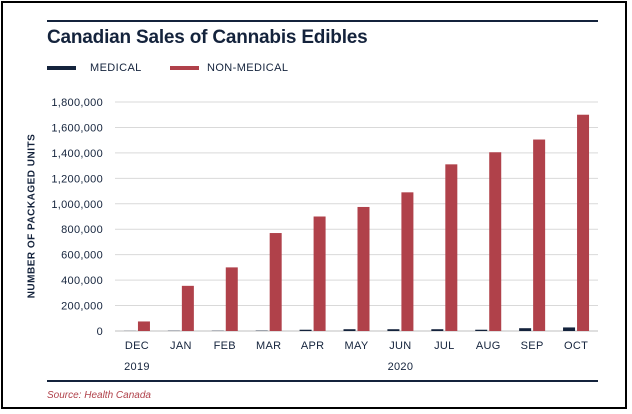 The width and height of the screenshot is (632, 414). What do you see at coordinates (116, 68) in the screenshot?
I see `legend-label-medical: MEDICAL` at bounding box center [116, 68].